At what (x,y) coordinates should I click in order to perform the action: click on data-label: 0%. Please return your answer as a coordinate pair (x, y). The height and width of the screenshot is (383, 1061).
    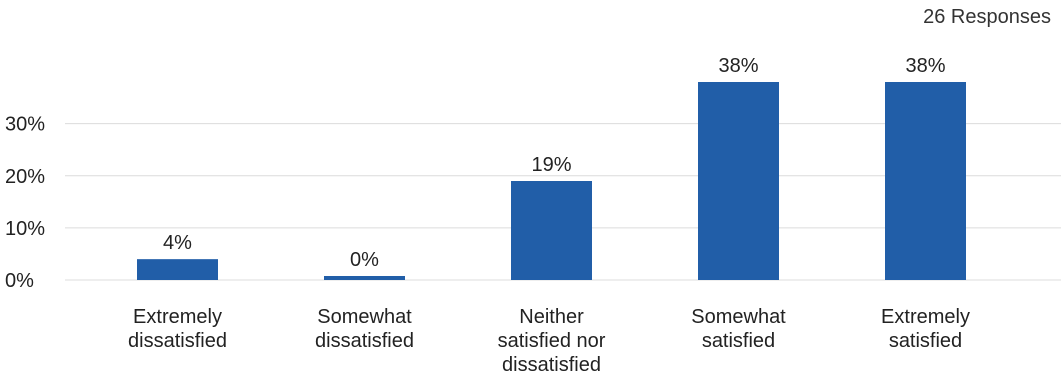
    Looking at the image, I should click on (364, 260).